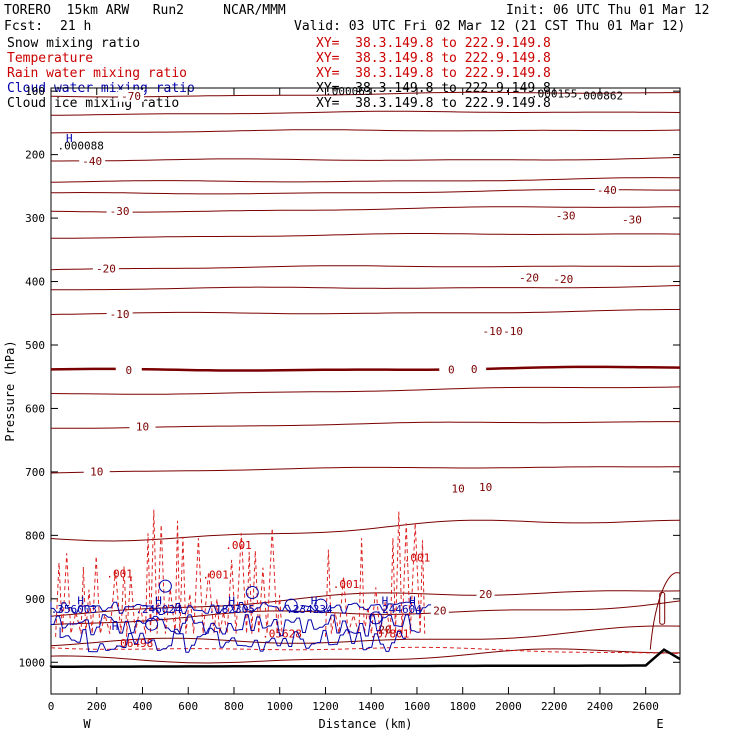  Describe the element at coordinates (282, 634) in the screenshot. I see `rain-contour-label: .05628` at that location.